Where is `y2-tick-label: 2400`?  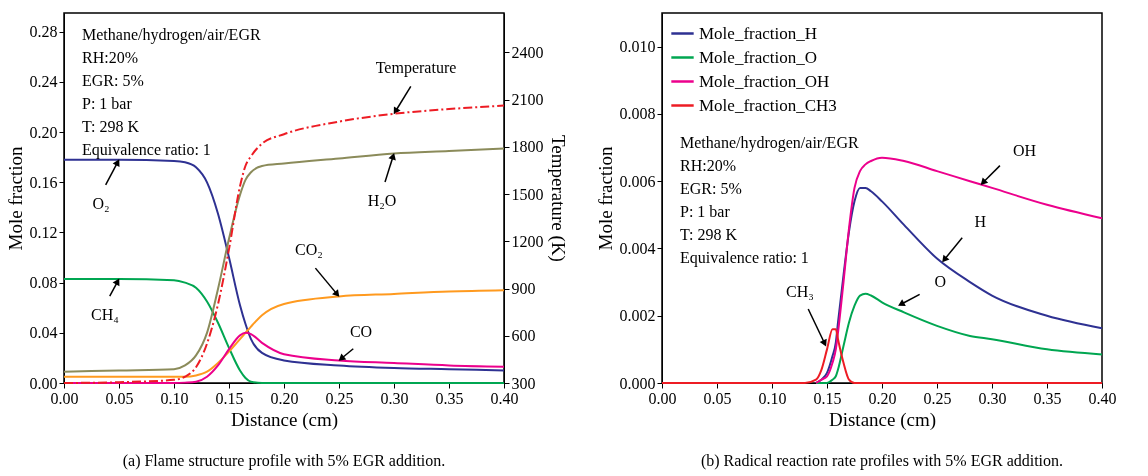
y2-tick-label: 2400 is located at coordinates (527, 52).